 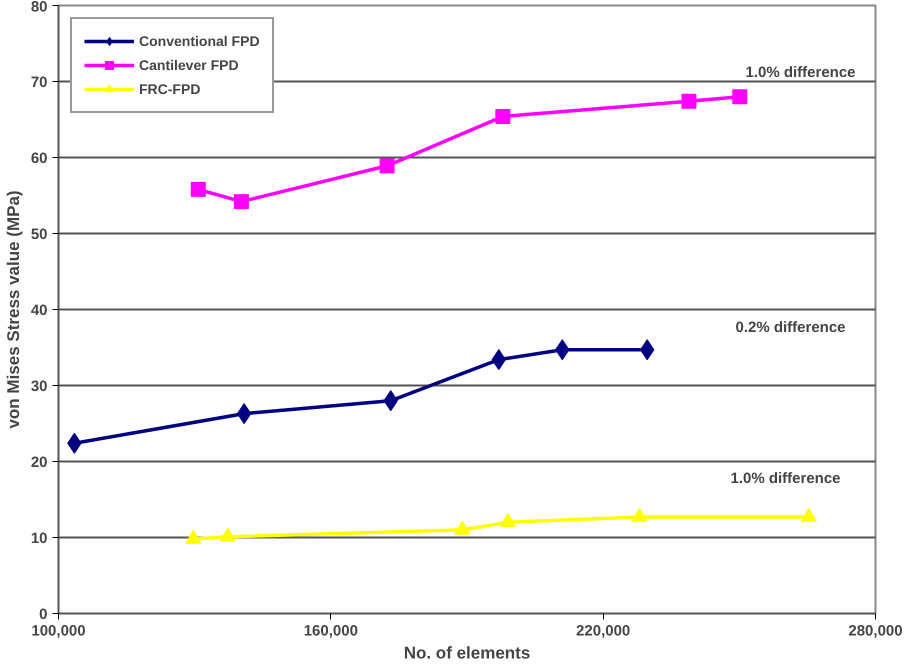 I want to click on y-tick-label: 70, so click(x=39, y=82).